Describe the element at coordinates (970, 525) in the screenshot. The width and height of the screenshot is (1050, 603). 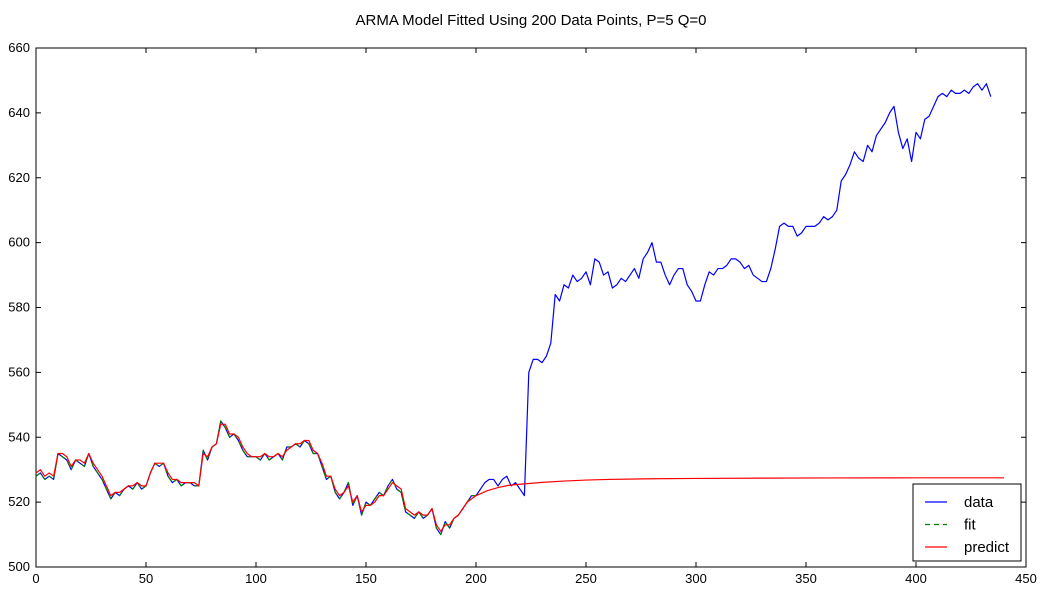
I see `legend-label-fit: fit` at that location.